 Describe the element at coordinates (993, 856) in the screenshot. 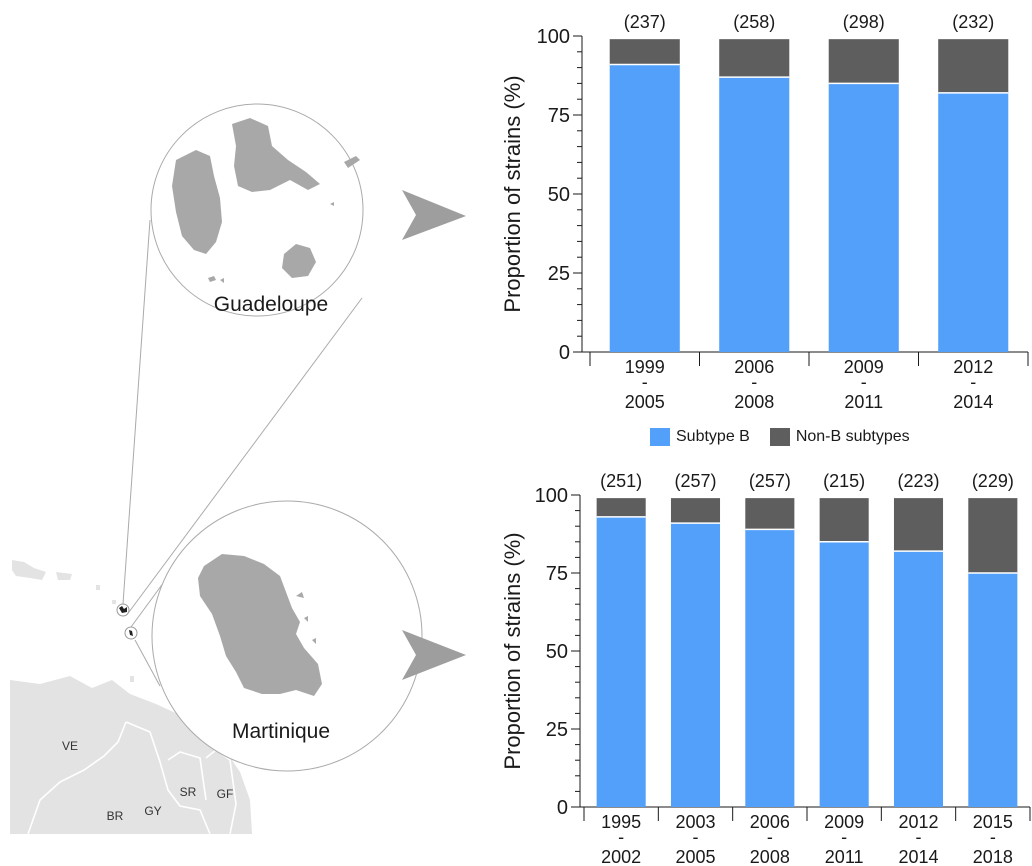

I see `x-tick-label-end: 2018` at that location.